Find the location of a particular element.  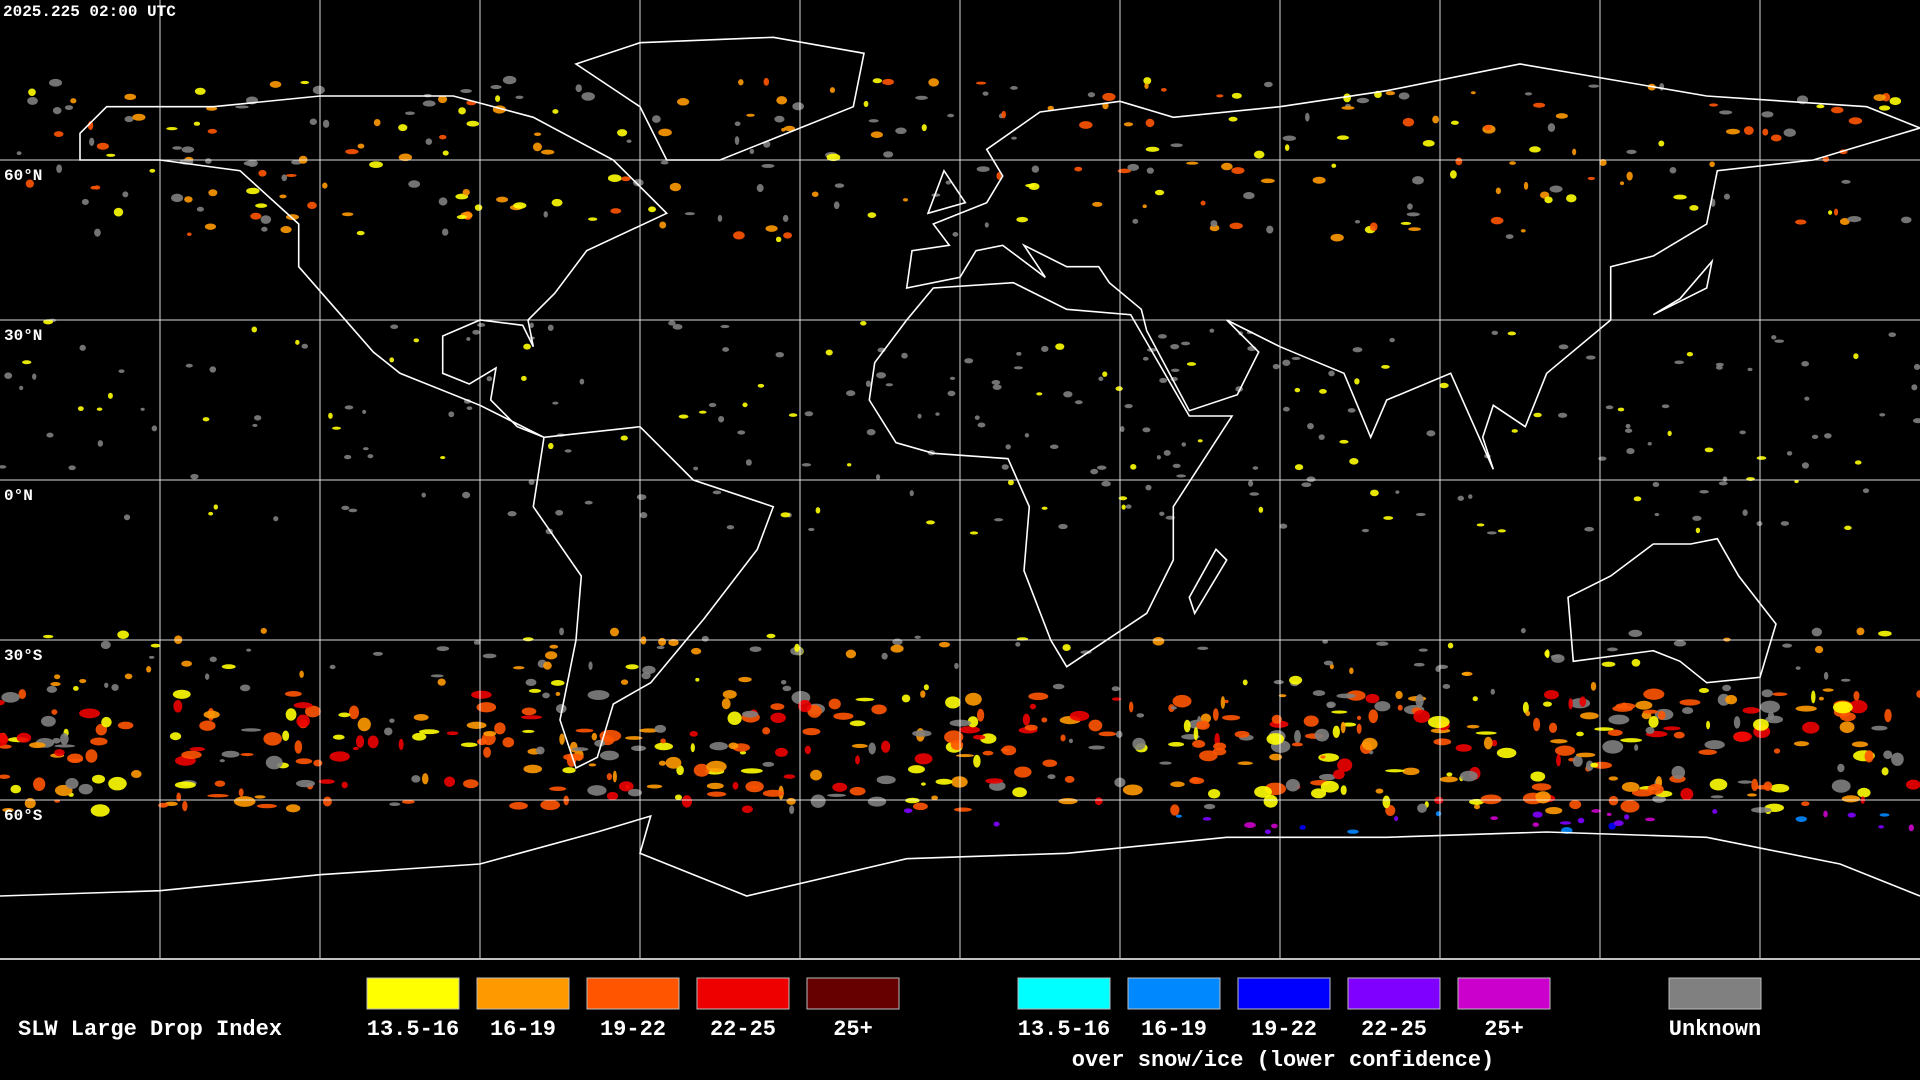

coastline is located at coordinates (374, 267).